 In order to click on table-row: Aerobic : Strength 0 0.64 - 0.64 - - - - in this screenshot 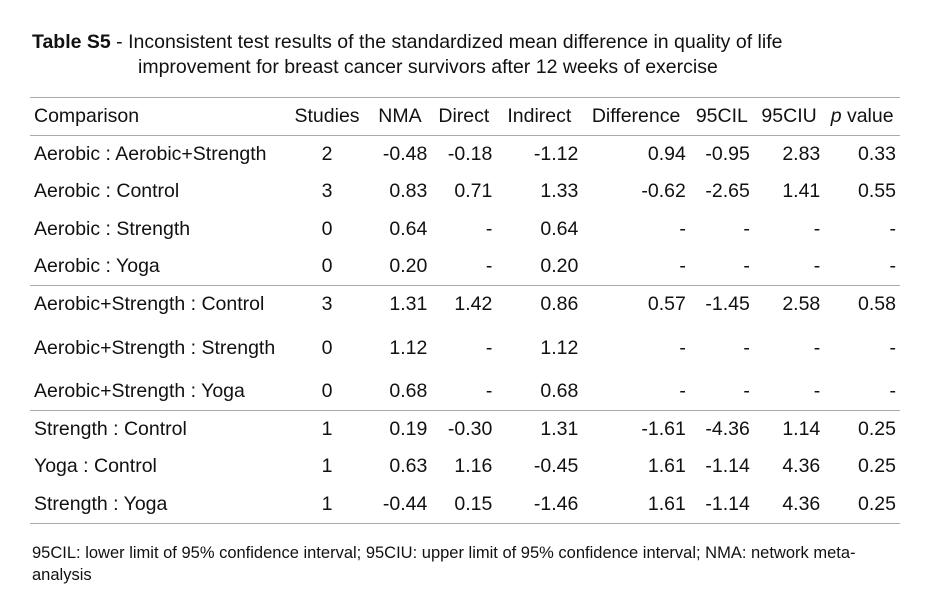, I will do `click(465, 230)`.